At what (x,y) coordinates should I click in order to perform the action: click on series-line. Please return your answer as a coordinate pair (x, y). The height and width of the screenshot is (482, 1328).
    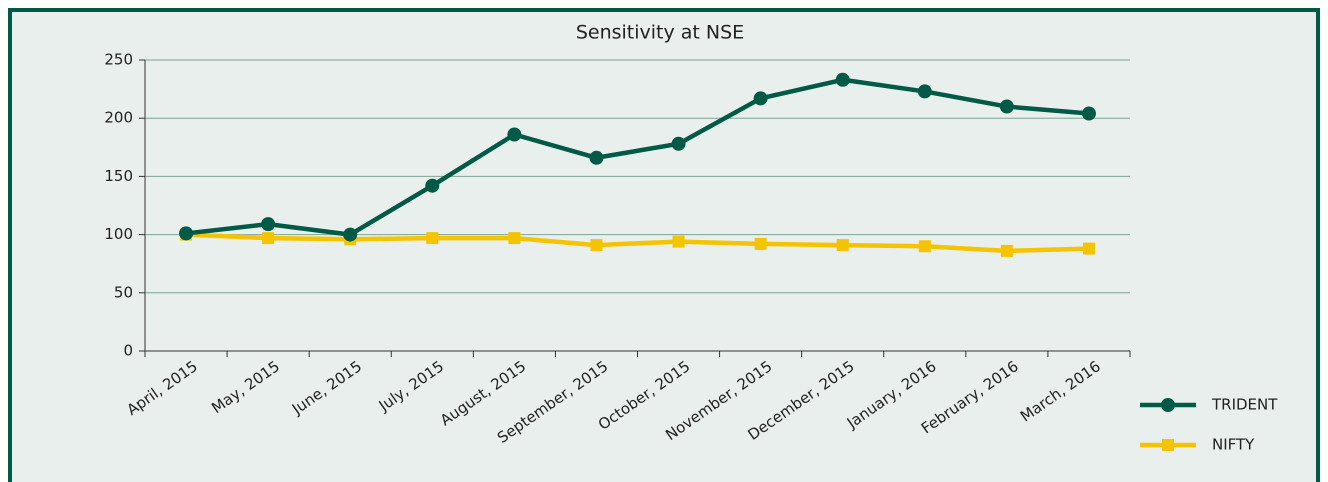
    Looking at the image, I should click on (637, 243).